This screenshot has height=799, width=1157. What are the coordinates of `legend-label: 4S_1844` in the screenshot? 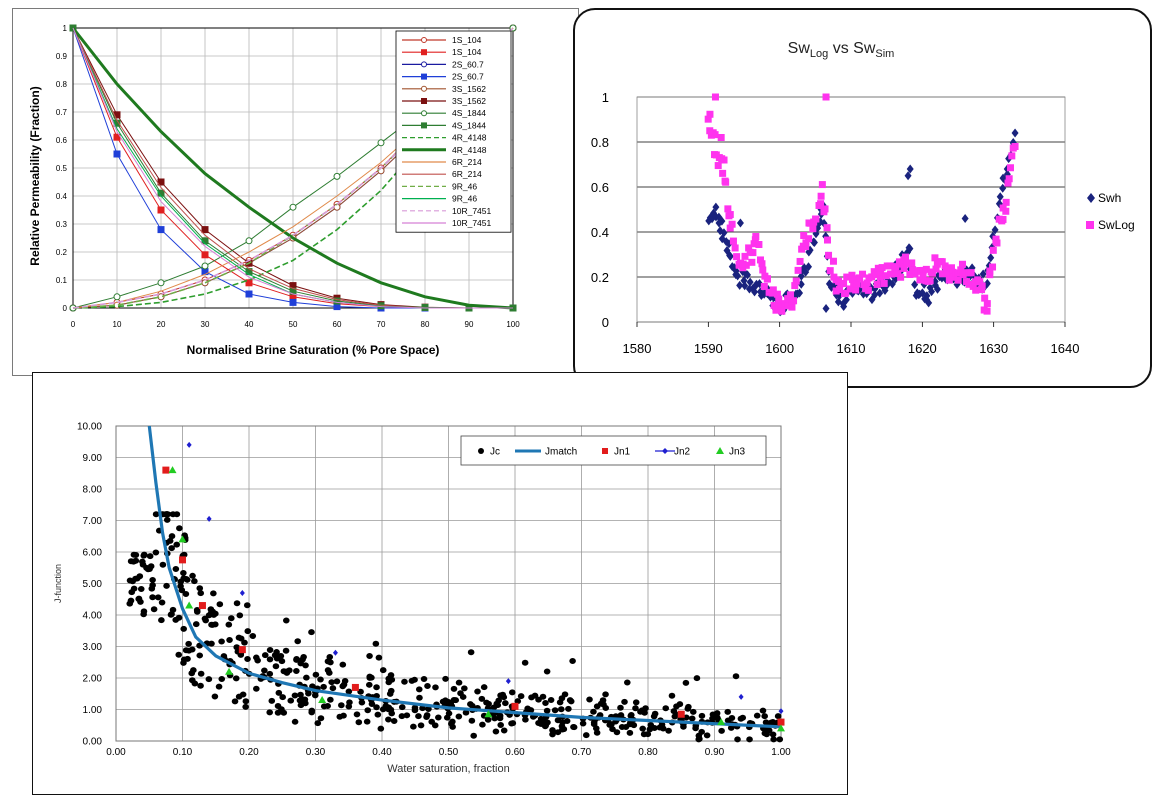 It's located at (469, 125).